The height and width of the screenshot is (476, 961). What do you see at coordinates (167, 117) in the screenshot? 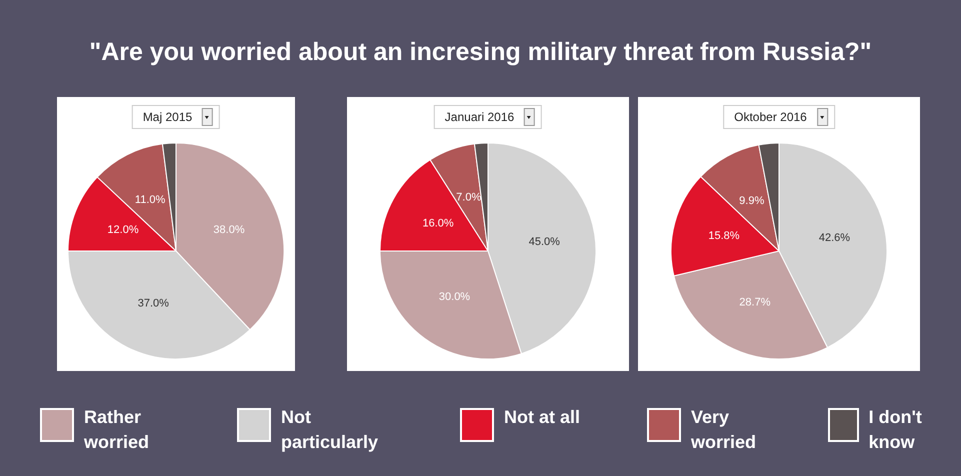
I see `chart-title: Maj 2015` at bounding box center [167, 117].